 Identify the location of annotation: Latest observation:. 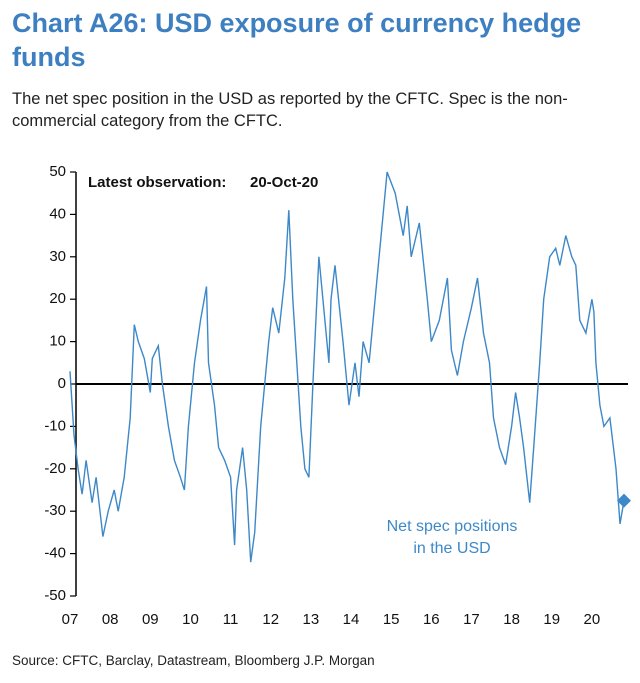
(157, 182).